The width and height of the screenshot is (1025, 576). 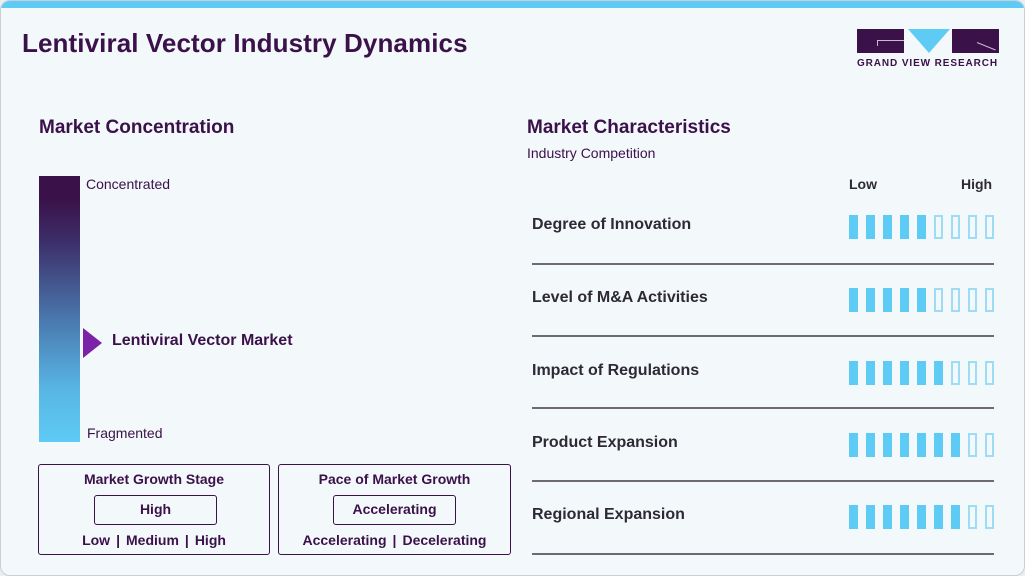 What do you see at coordinates (154, 479) in the screenshot?
I see `growth-stage-title: Market Growth Stage` at bounding box center [154, 479].